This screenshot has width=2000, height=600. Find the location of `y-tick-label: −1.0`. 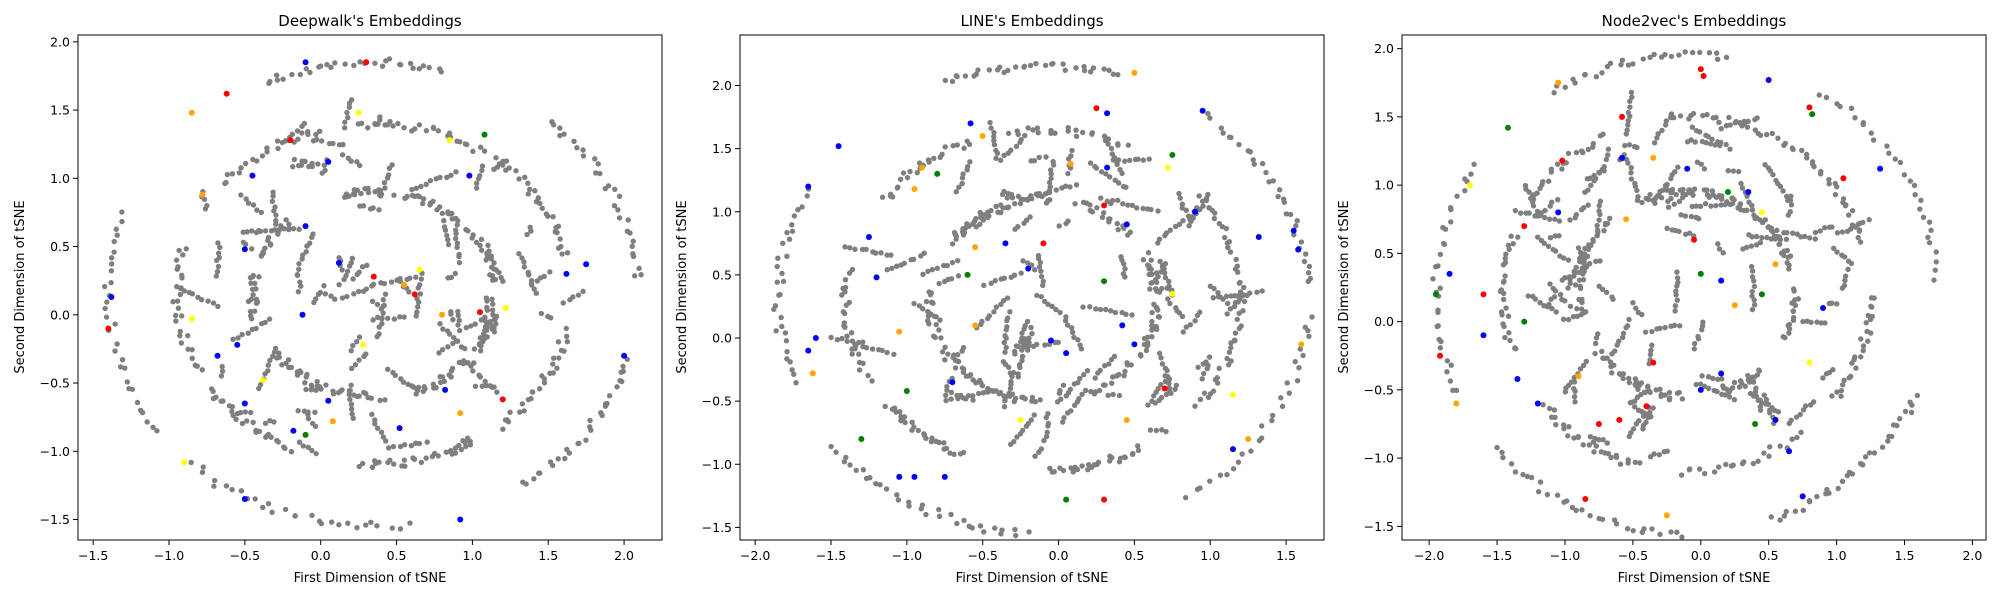

y-tick-label: −1.0 is located at coordinates (55, 451).